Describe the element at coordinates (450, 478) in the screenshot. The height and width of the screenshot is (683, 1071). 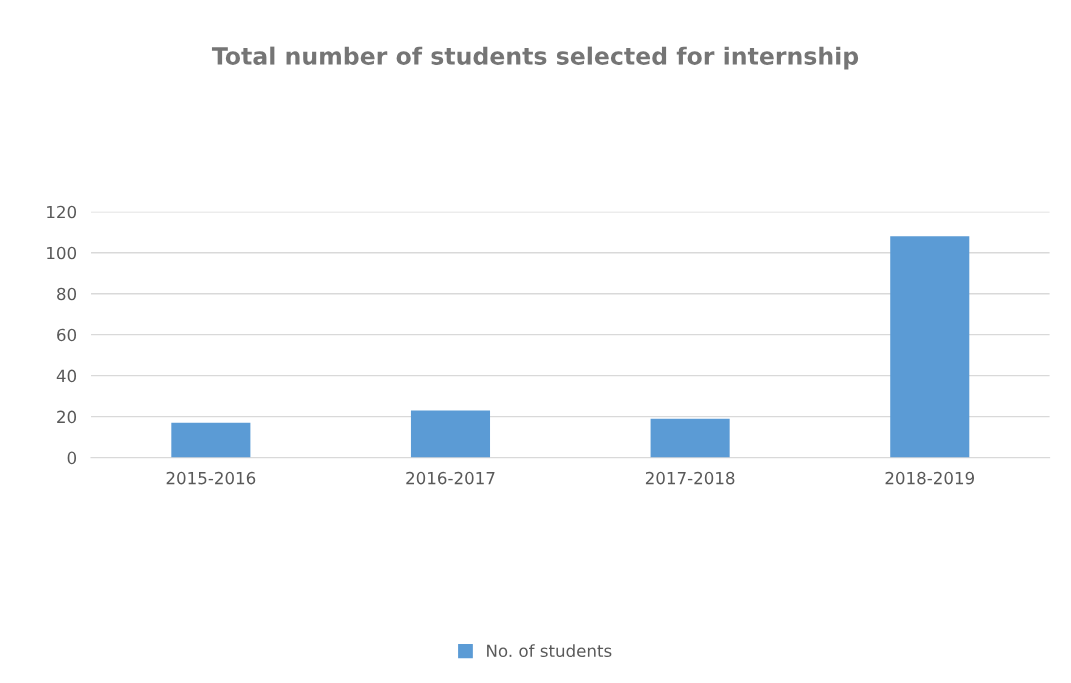
I see `x-tick-label: 2016-2017` at that location.